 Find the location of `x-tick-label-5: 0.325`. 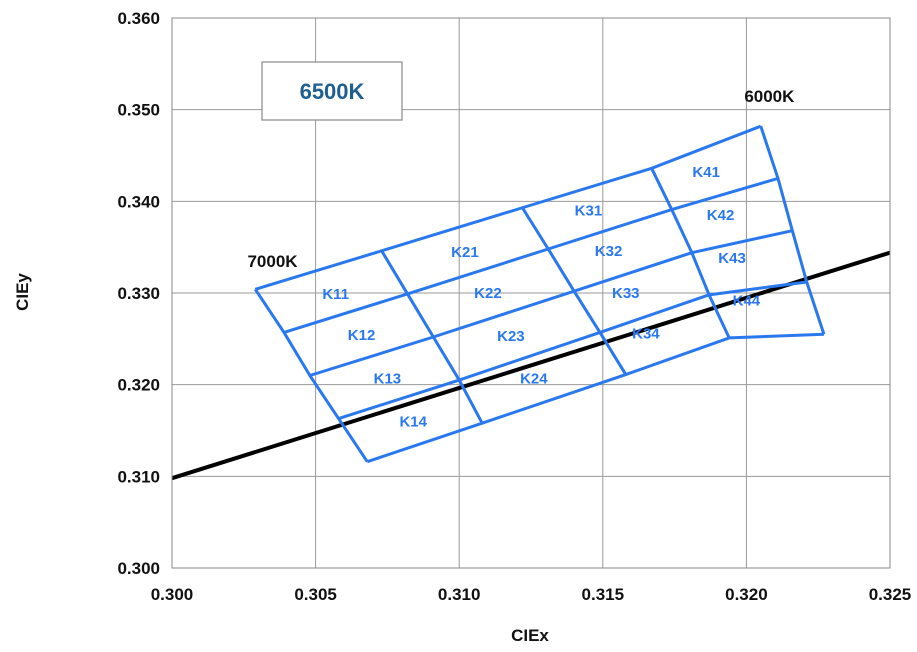

x-tick-label-5: 0.325 is located at coordinates (890, 594).